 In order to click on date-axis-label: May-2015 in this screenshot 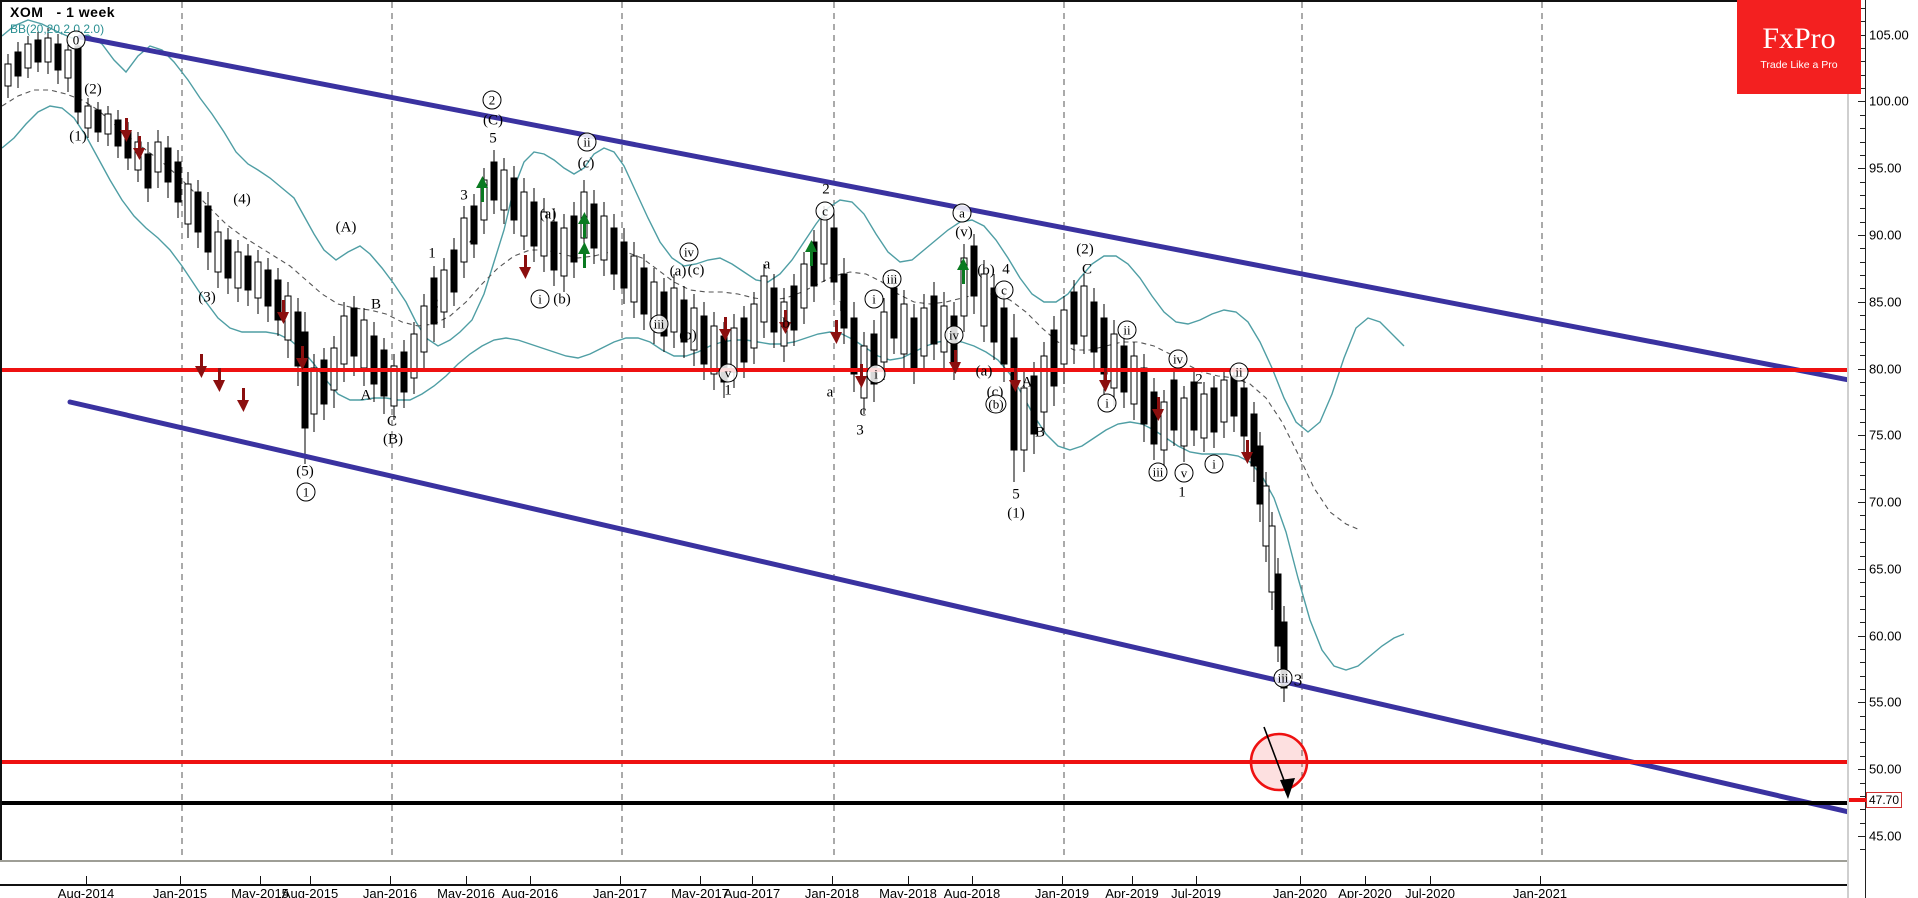, I will do `click(260, 892)`.